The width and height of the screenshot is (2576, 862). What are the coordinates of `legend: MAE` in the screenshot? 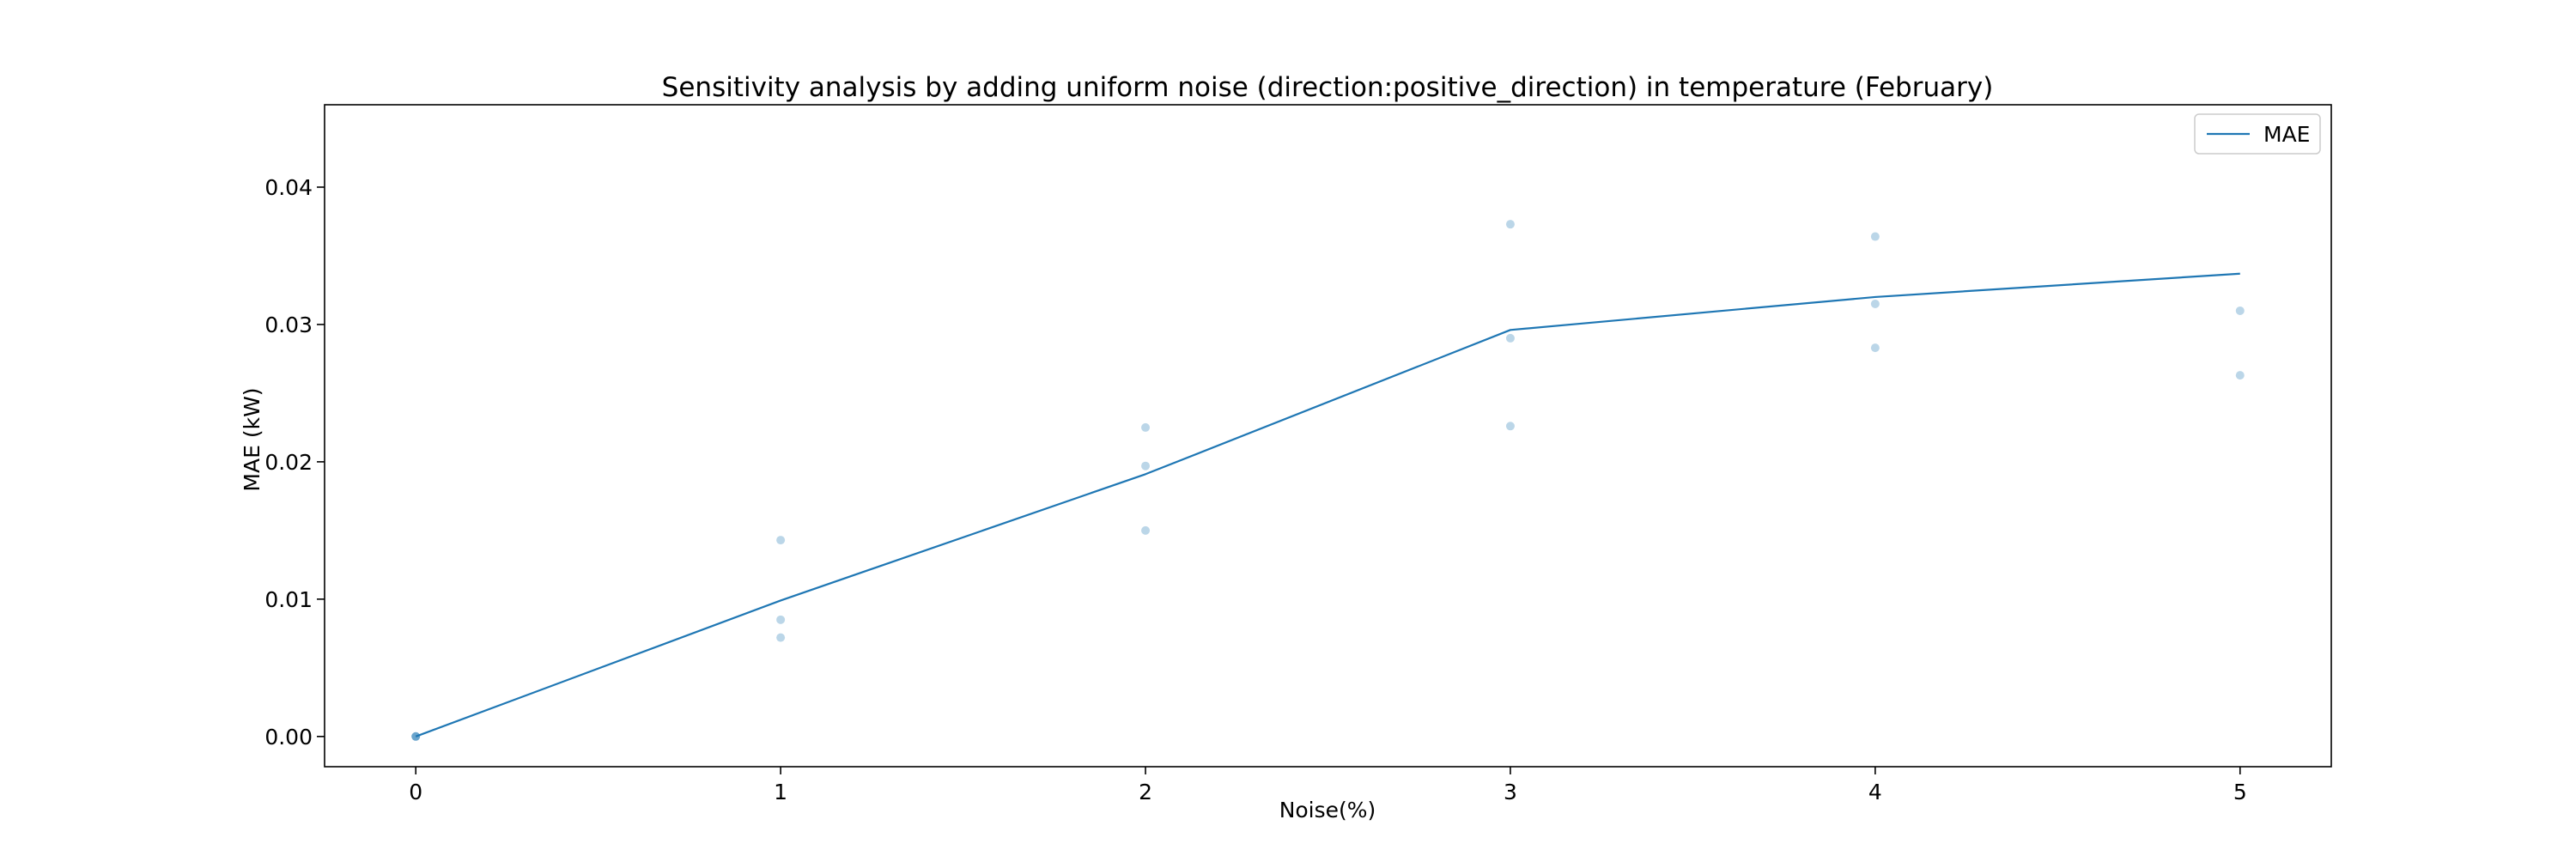 It's located at (2258, 134).